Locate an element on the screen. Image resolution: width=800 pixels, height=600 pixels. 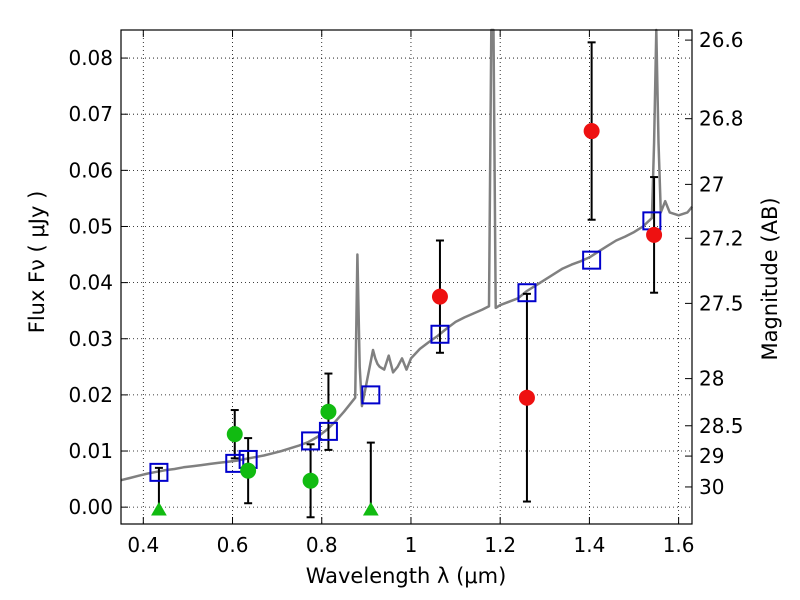
y-tick-label: 0.02 is located at coordinates (90, 395).